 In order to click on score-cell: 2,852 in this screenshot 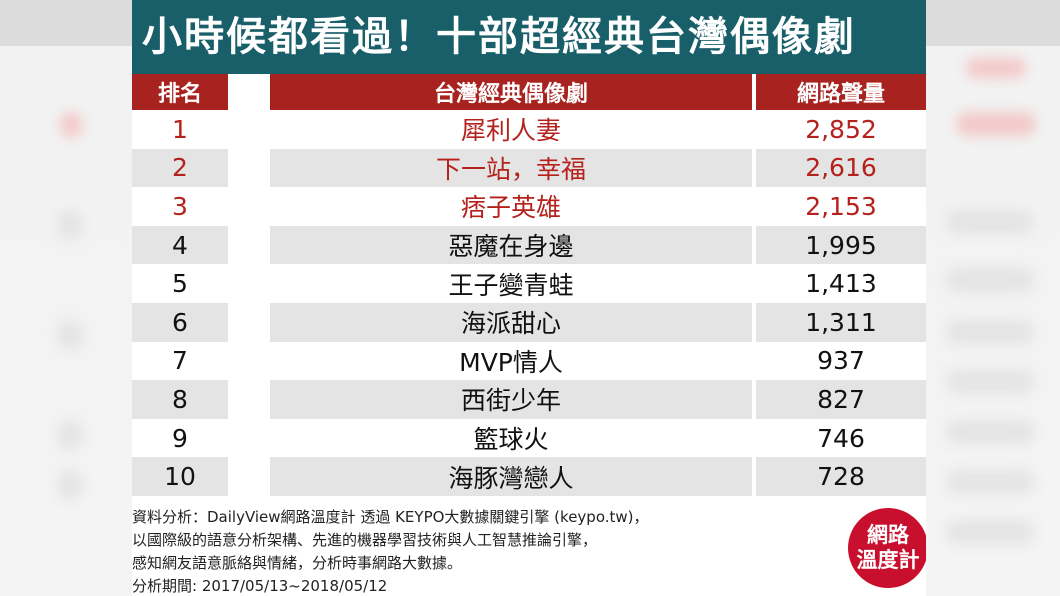, I will do `click(841, 129)`.